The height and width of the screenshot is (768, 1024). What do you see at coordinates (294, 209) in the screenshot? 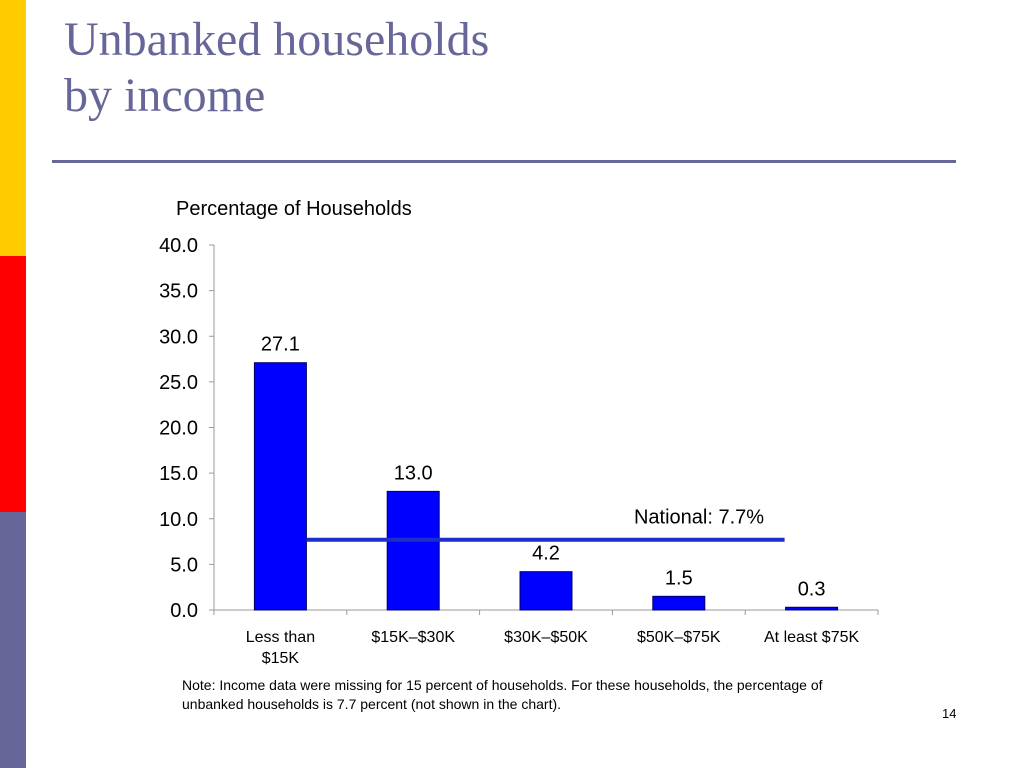
I see `y-axis-title: Percentage of Households` at bounding box center [294, 209].